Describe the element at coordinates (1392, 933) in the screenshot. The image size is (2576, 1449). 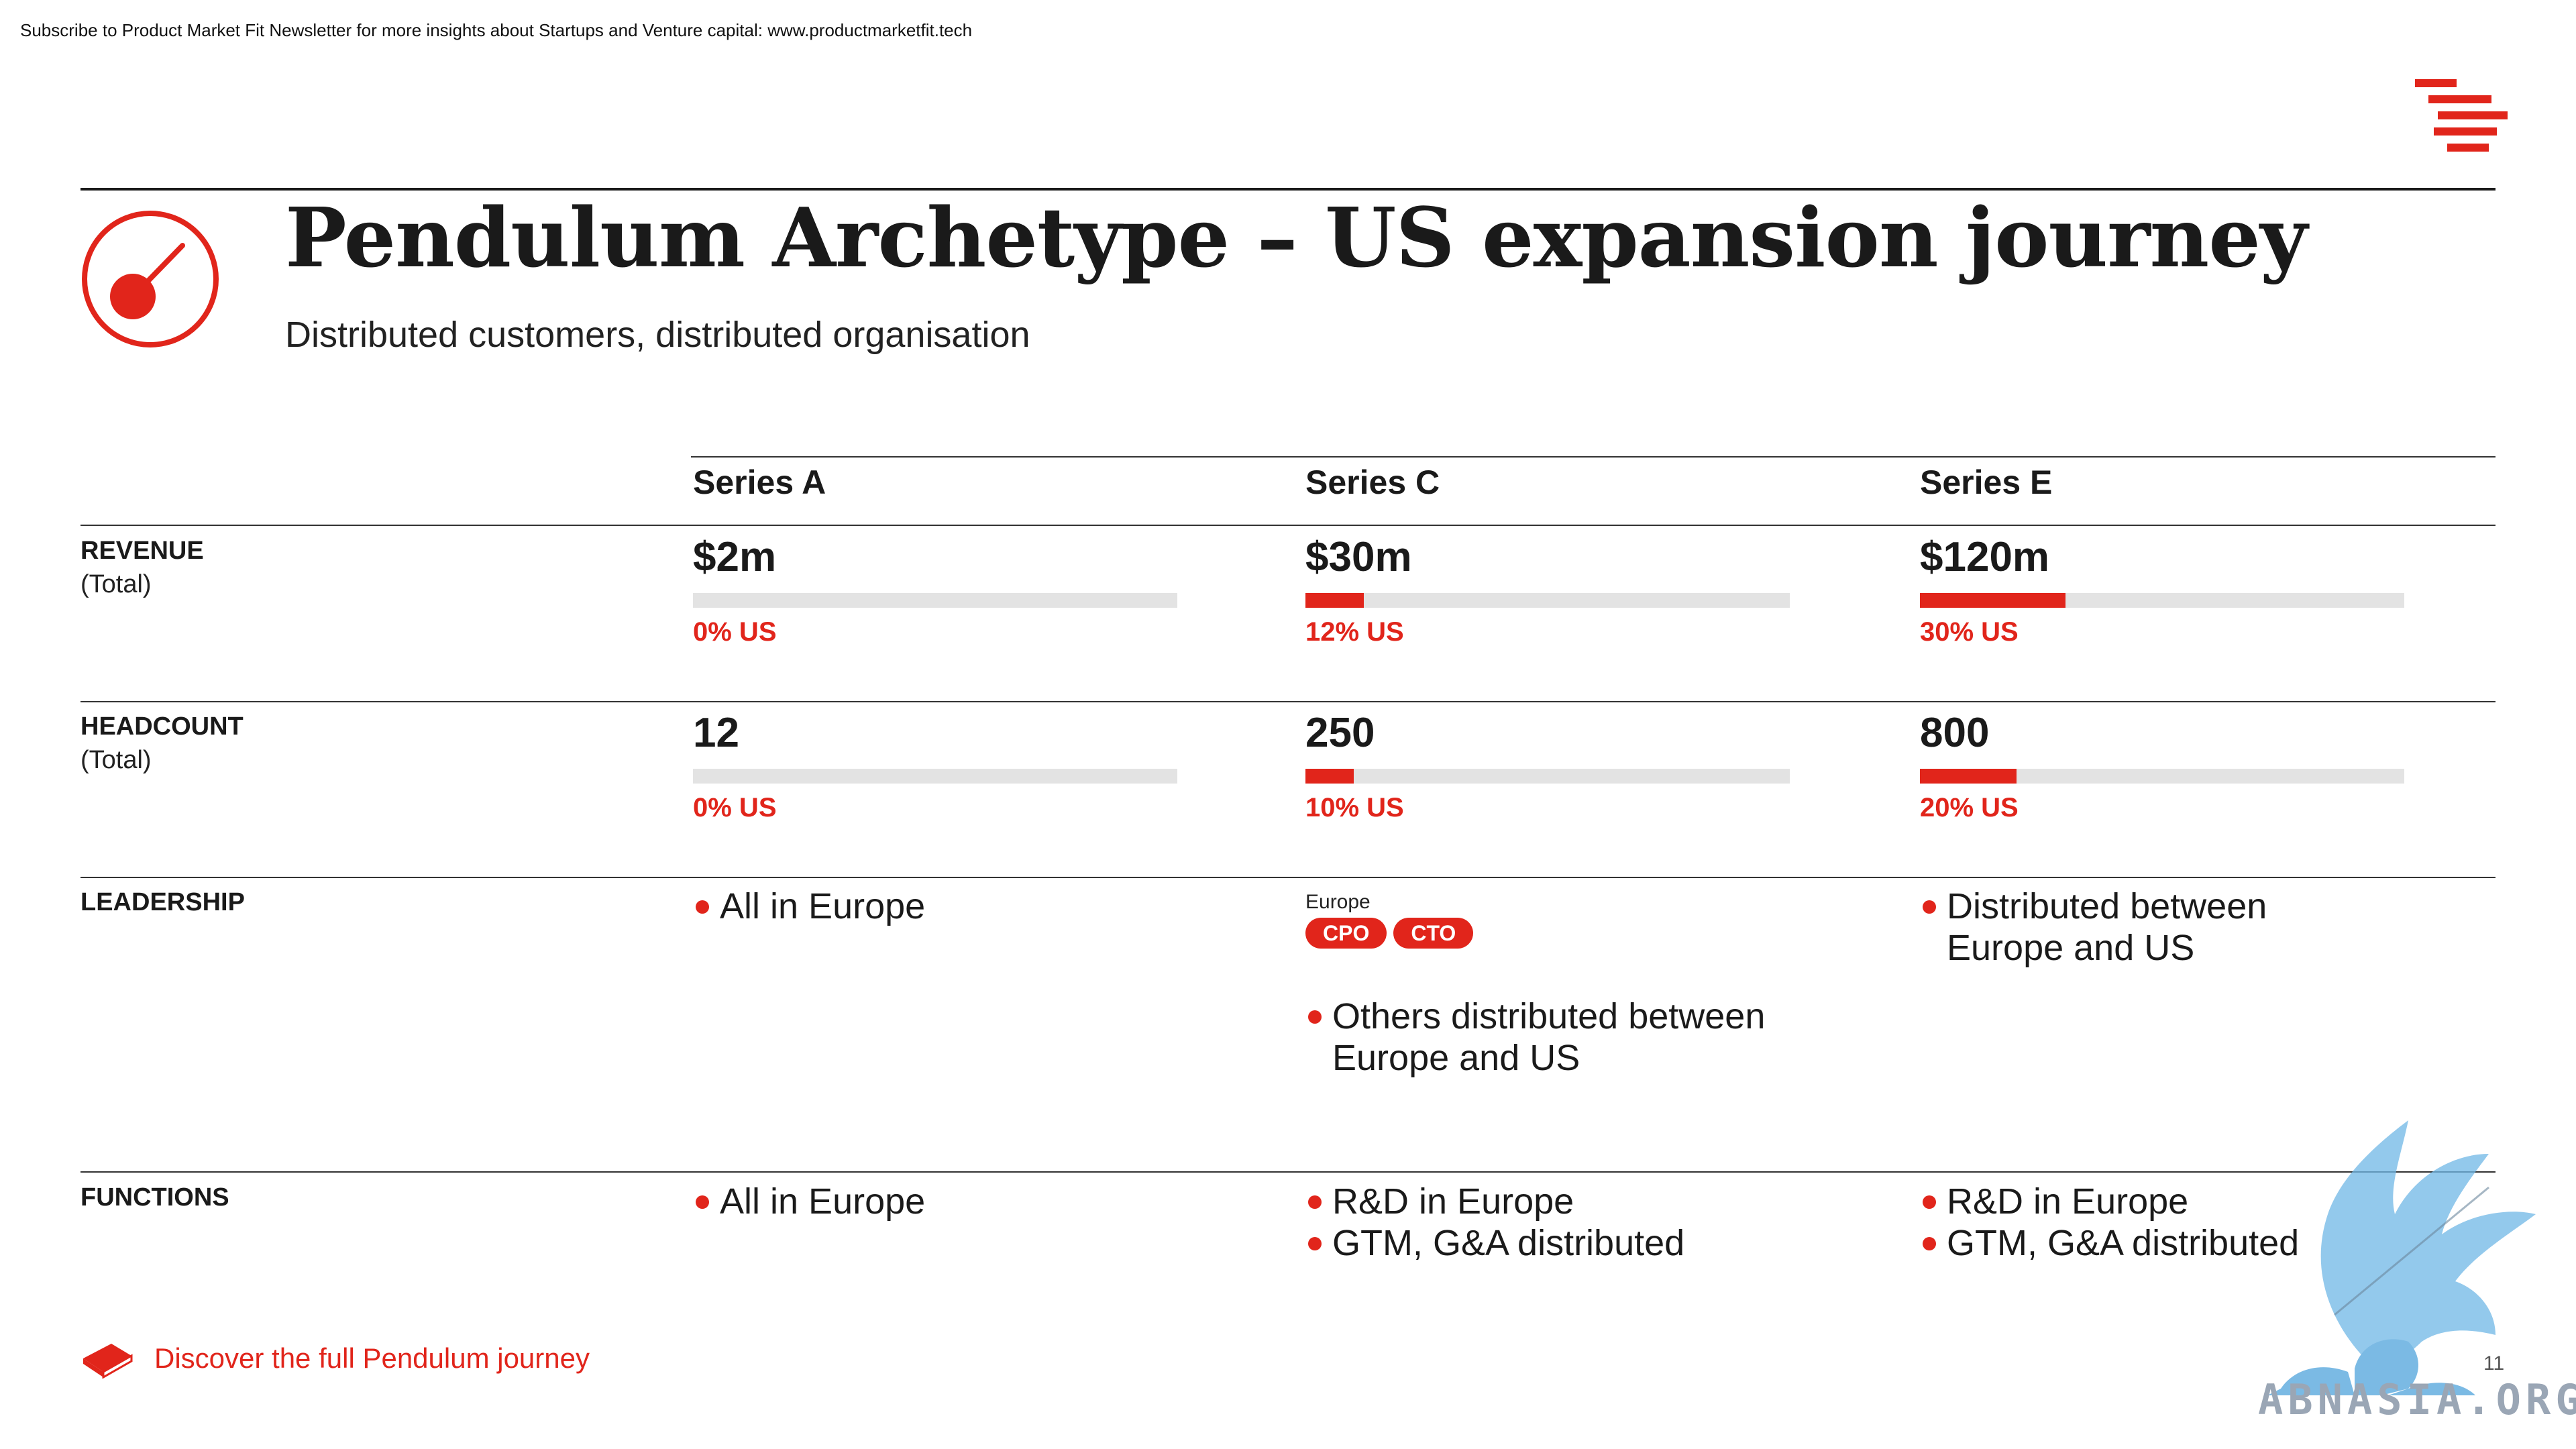
I see `leadership-roles: CPO CTO` at that location.